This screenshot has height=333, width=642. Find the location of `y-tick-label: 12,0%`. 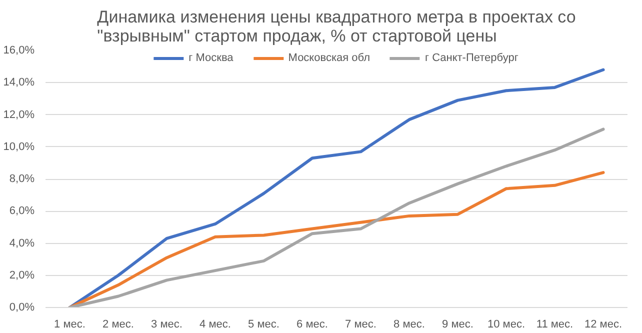

y-tick-label: 12,0% is located at coordinates (19, 114).